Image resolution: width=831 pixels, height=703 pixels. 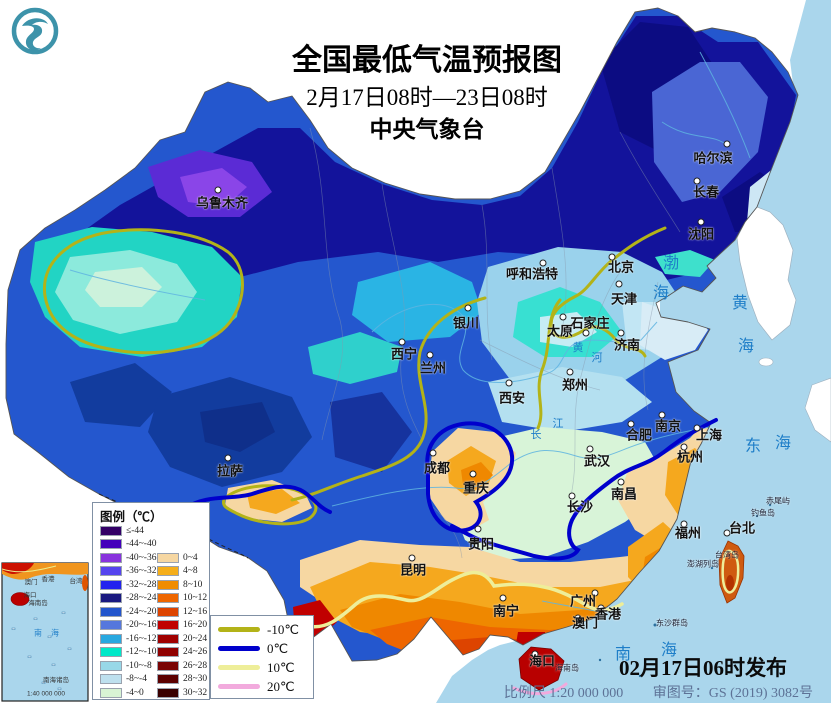 I want to click on legend-row: 4~8, so click(x=182, y=572).